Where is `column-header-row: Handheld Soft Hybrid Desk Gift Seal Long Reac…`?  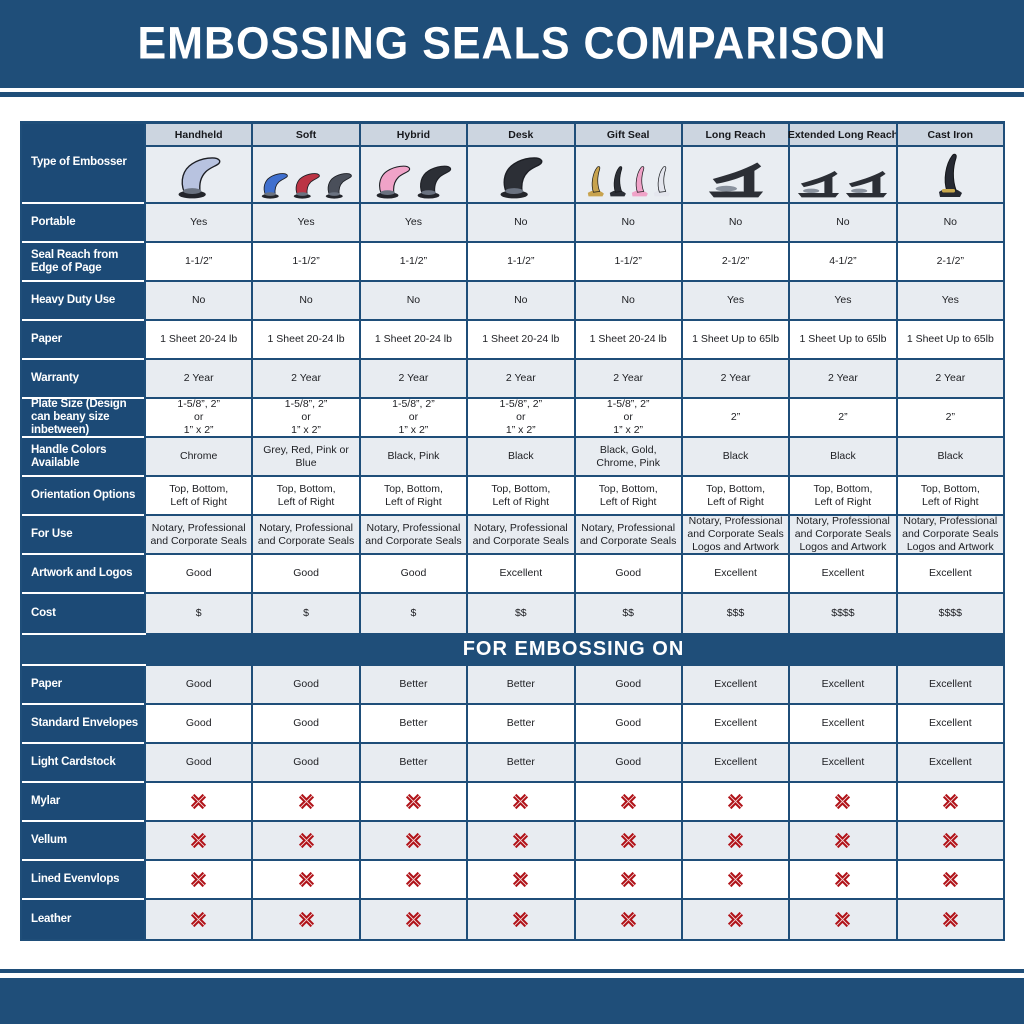
column-header-row: Handheld Soft Hybrid Desk Gift Seal Long Reac… is located at coordinates (573, 135).